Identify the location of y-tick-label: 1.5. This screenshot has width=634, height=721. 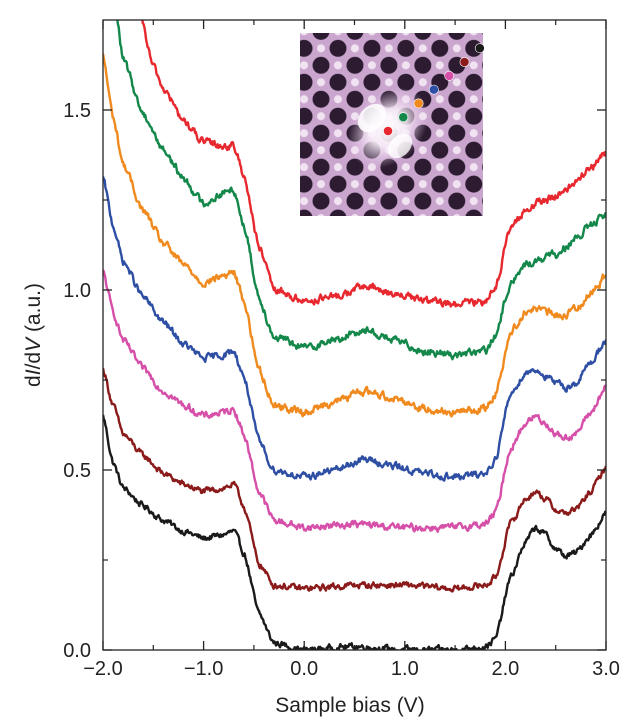
(77, 111).